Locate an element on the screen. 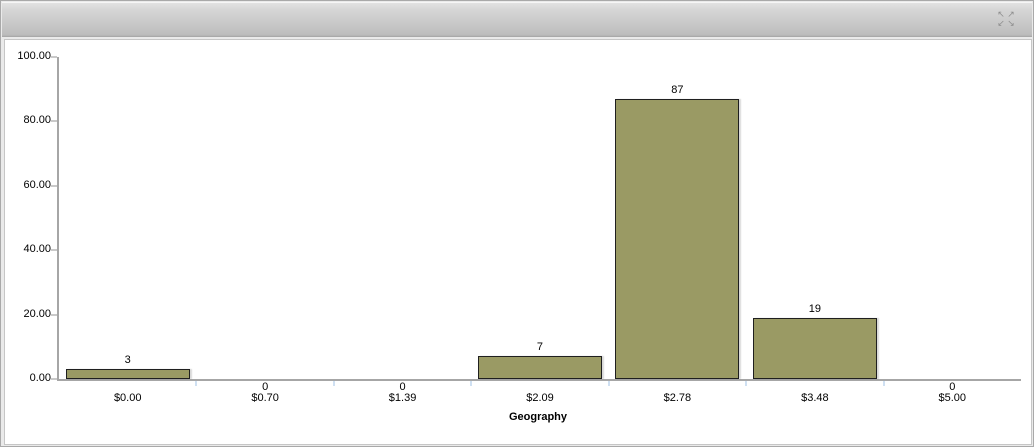 Image resolution: width=1034 pixels, height=447 pixels. x-axis-title: Geography is located at coordinates (538, 417).